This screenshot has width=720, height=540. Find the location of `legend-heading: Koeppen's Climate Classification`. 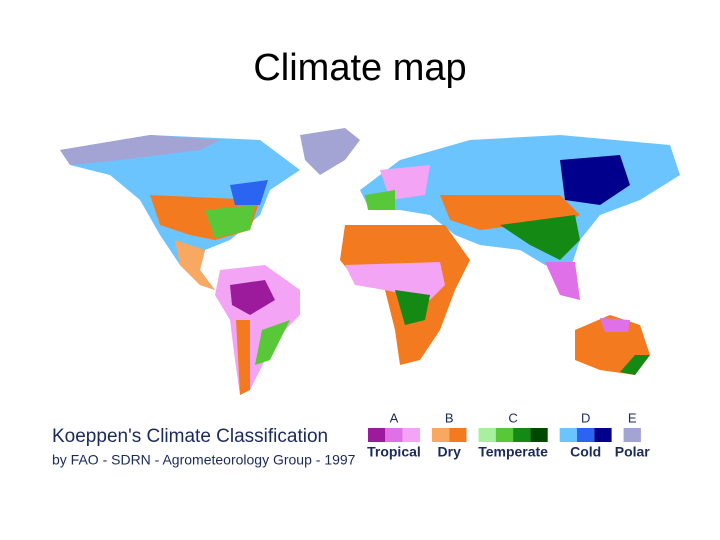

legend-heading: Koeppen's Climate Classification is located at coordinates (190, 436).